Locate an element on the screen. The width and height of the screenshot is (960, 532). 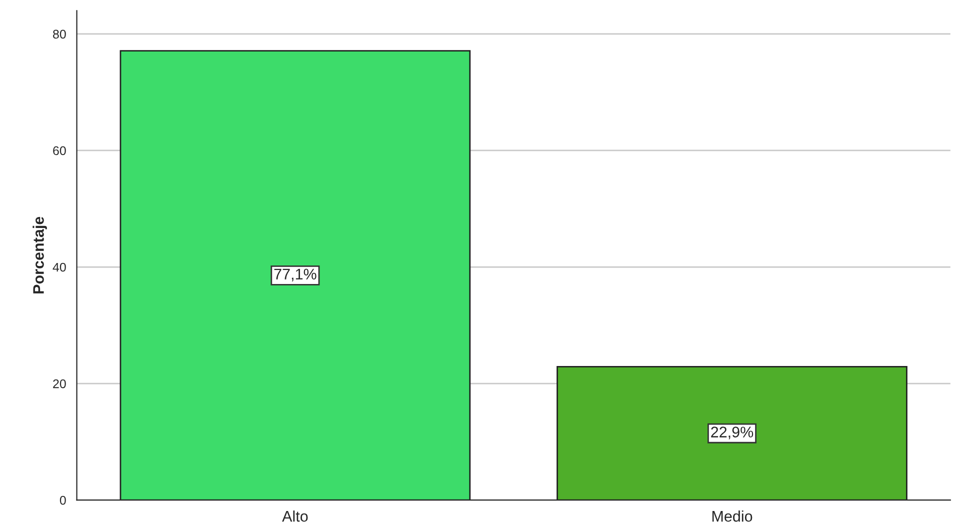
y-axis-title: Porcentaje is located at coordinates (39, 255).